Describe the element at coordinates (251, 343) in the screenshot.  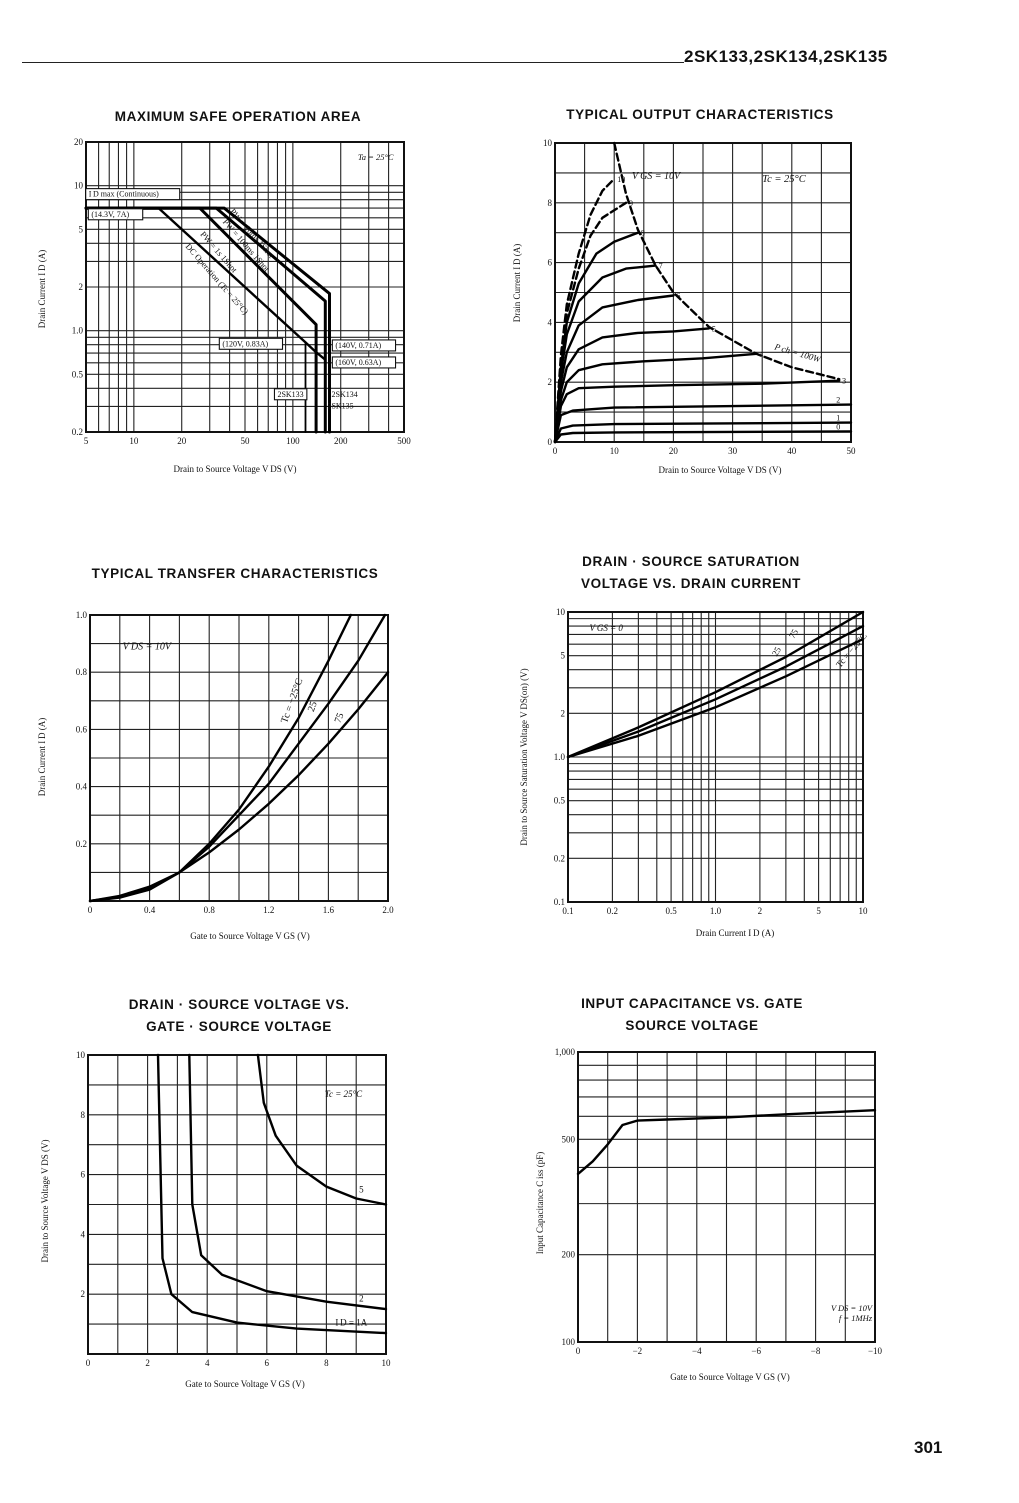
I see `label-box-0-pt120` at that location.